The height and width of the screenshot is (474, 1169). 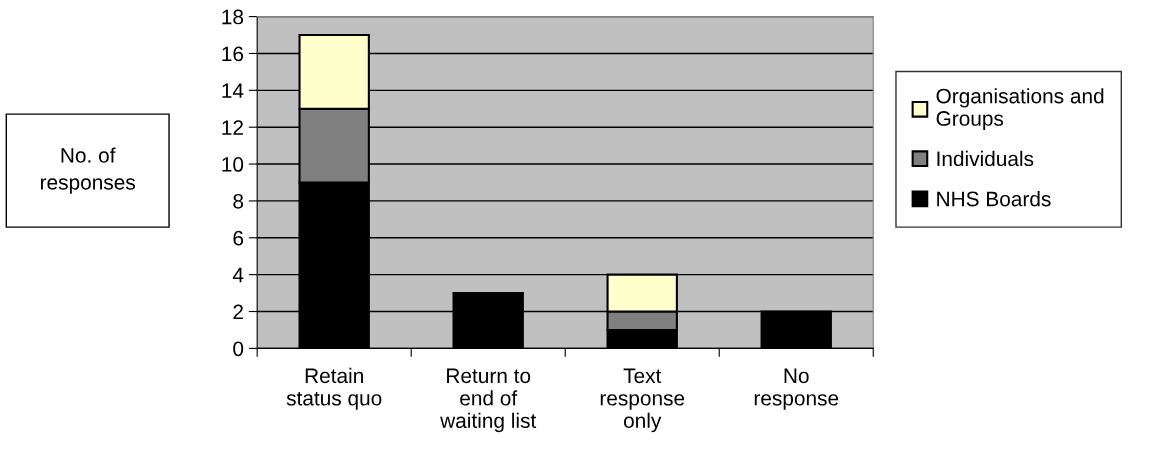 I want to click on x-tick-label: Return to end of waiting list, so click(x=488, y=400).